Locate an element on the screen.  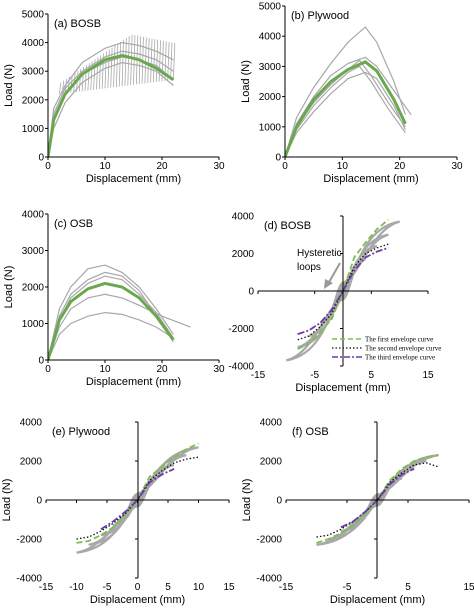
annotation-line: Hysteretic is located at coordinates (319, 253).